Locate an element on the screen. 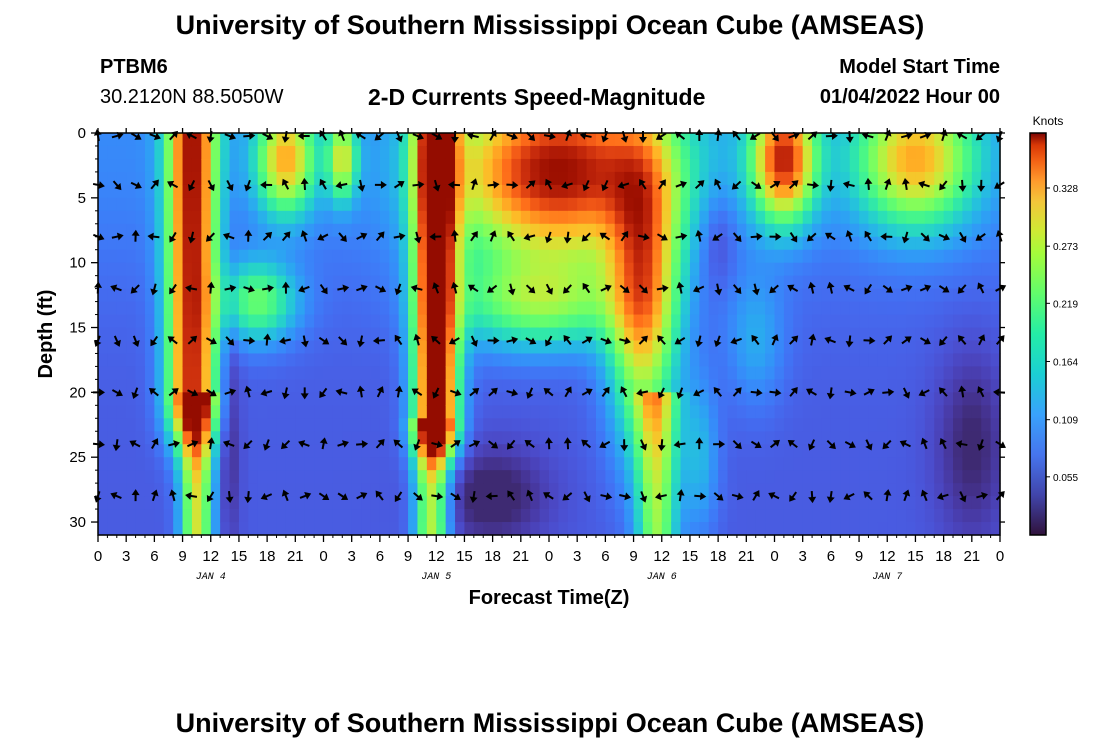  y-tick-label: 5 is located at coordinates (82, 198).